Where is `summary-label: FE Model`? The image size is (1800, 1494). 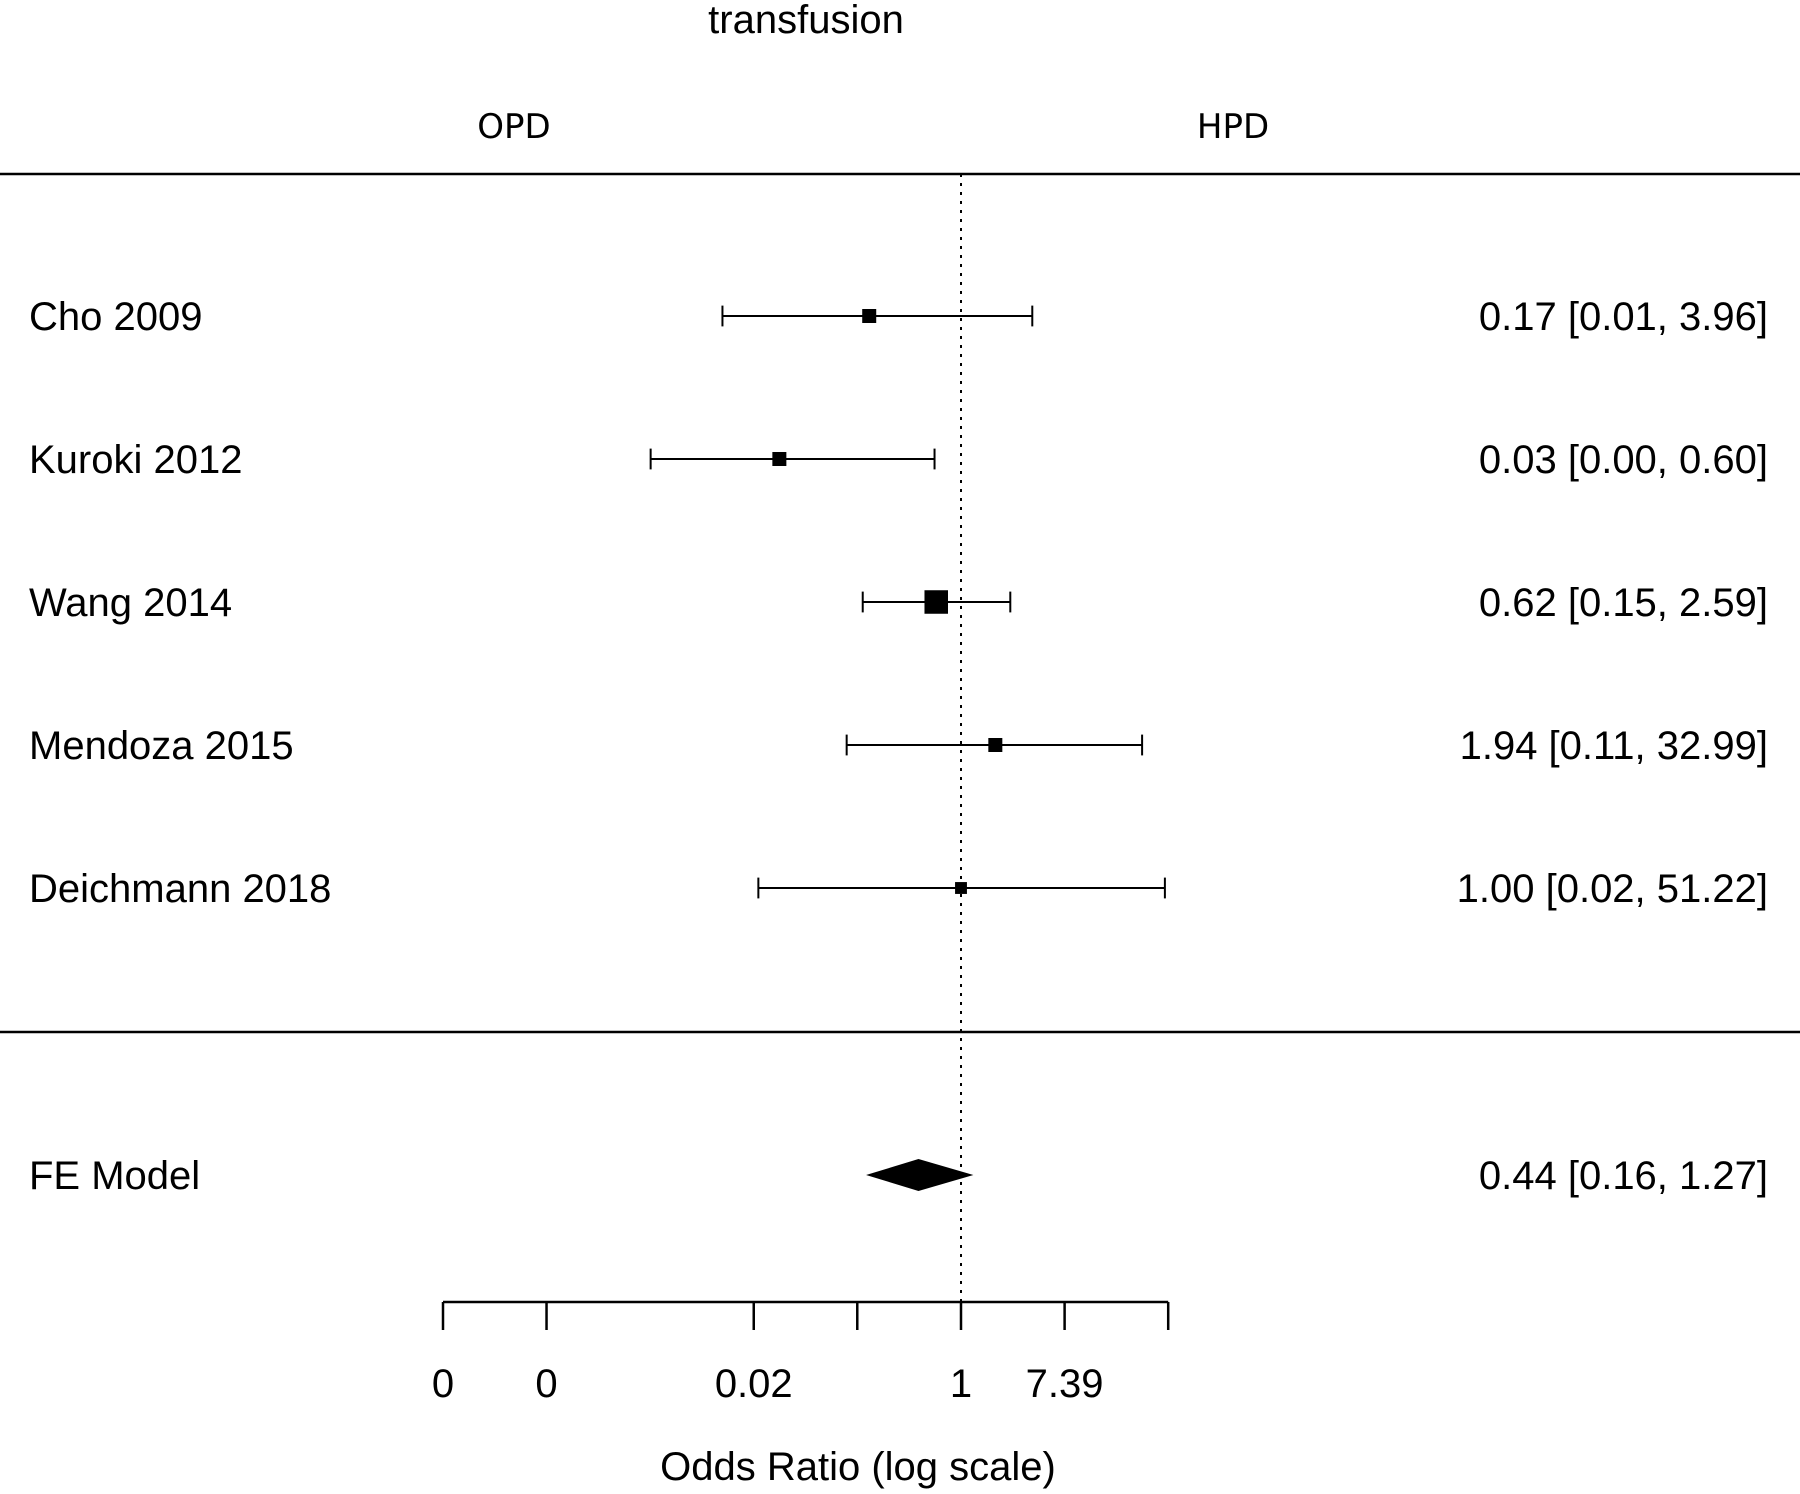
summary-label: FE Model is located at coordinates (114, 1176).